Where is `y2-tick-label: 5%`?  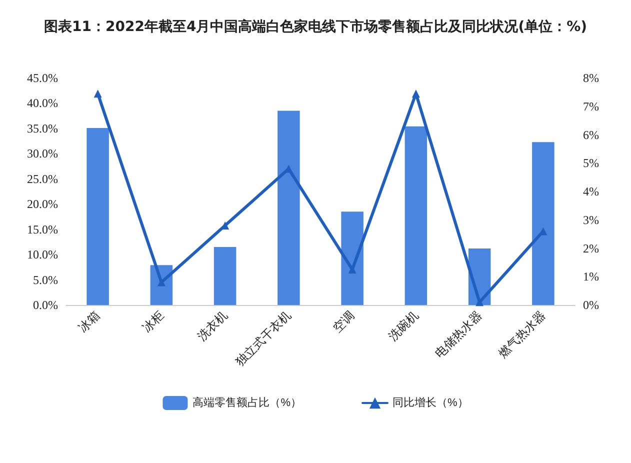 y2-tick-label: 5% is located at coordinates (591, 163).